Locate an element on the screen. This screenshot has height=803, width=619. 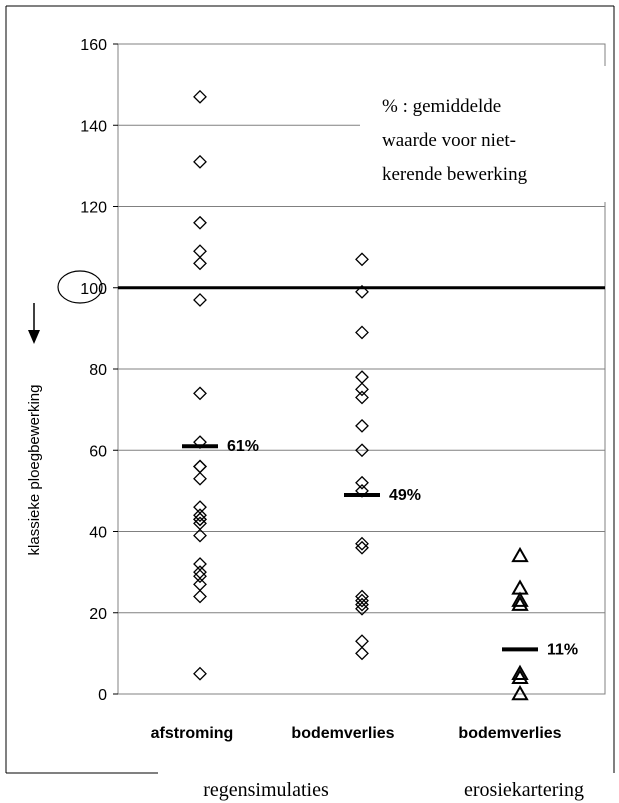
group-label-regensimulaties: regensimulaties is located at coordinates (266, 790).